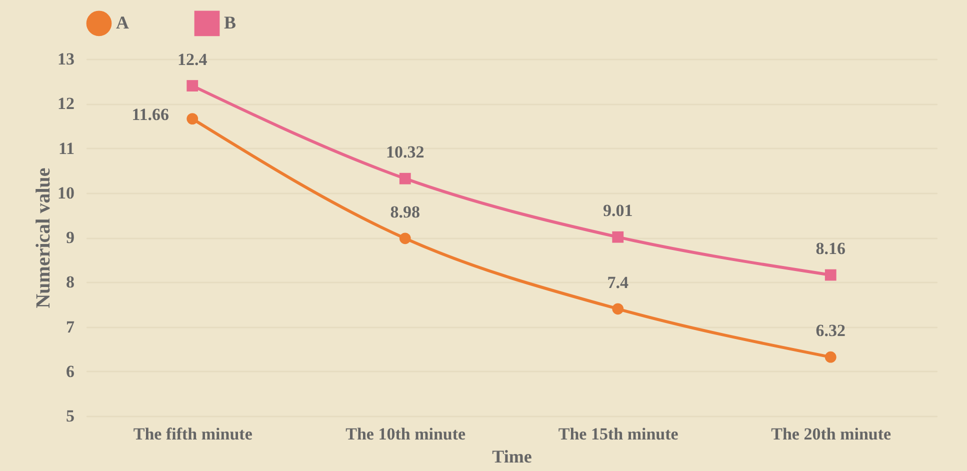 The width and height of the screenshot is (967, 471). Describe the element at coordinates (230, 22) in the screenshot. I see `legend-label: B` at that location.